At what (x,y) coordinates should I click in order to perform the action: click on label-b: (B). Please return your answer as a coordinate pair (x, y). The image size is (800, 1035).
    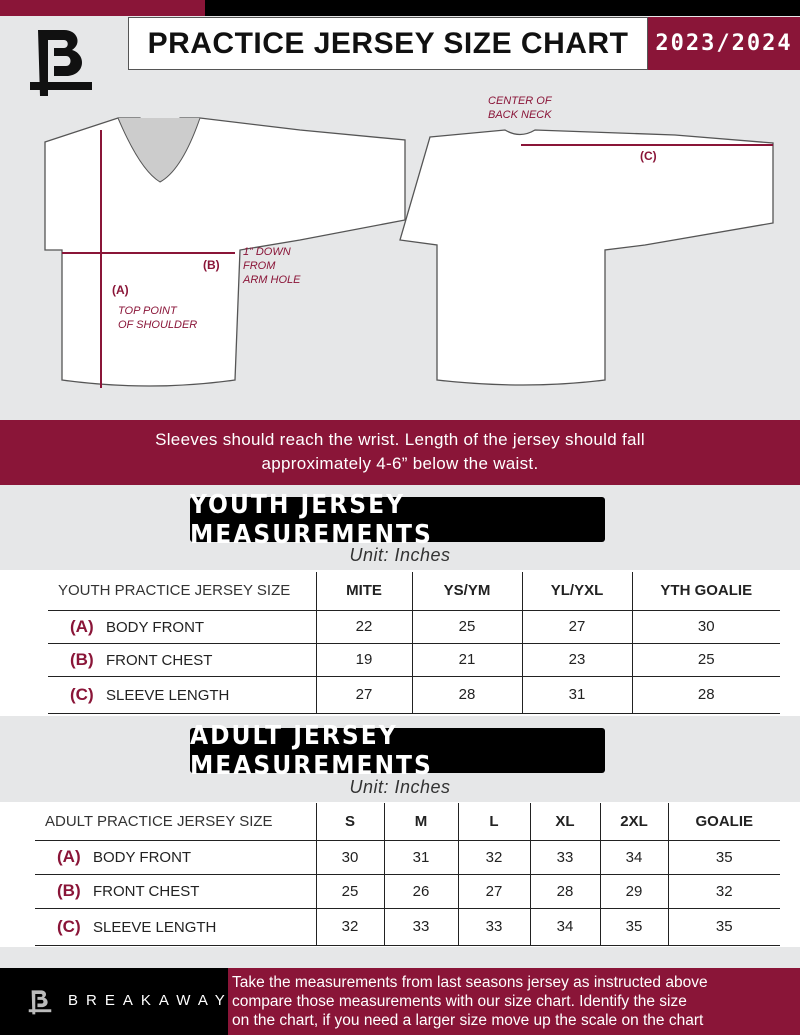
    Looking at the image, I should click on (211, 265).